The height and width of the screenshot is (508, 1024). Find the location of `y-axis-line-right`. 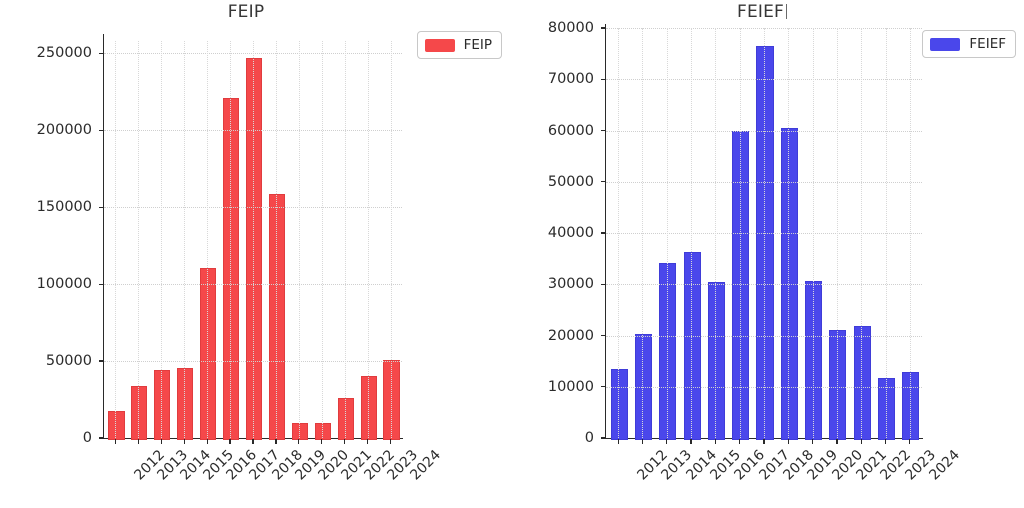

y-axis-line-right is located at coordinates (606, 231).